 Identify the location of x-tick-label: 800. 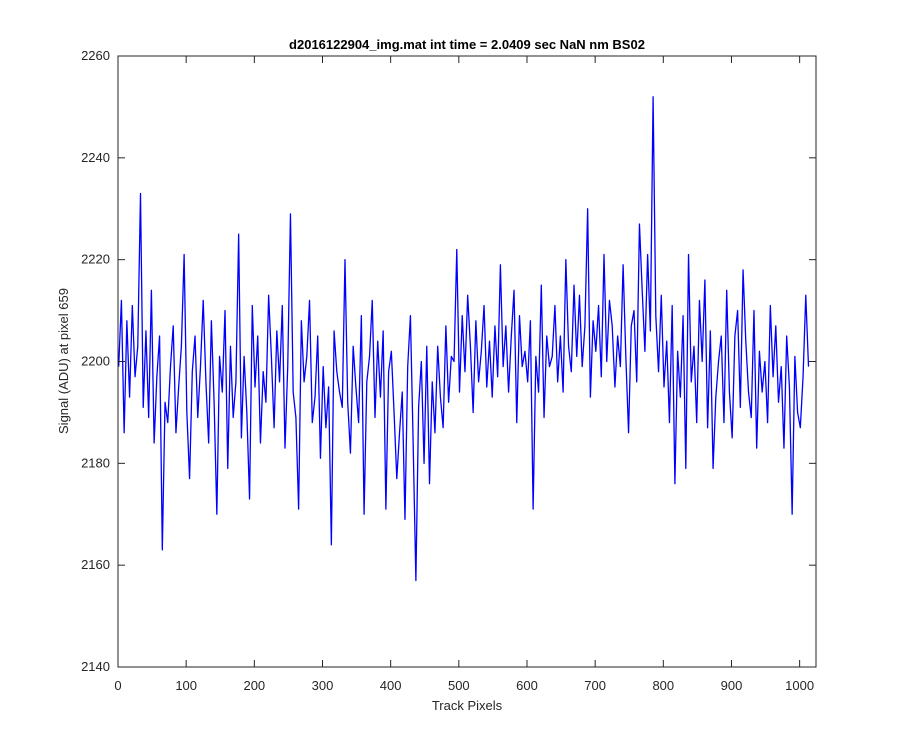
(663, 685).